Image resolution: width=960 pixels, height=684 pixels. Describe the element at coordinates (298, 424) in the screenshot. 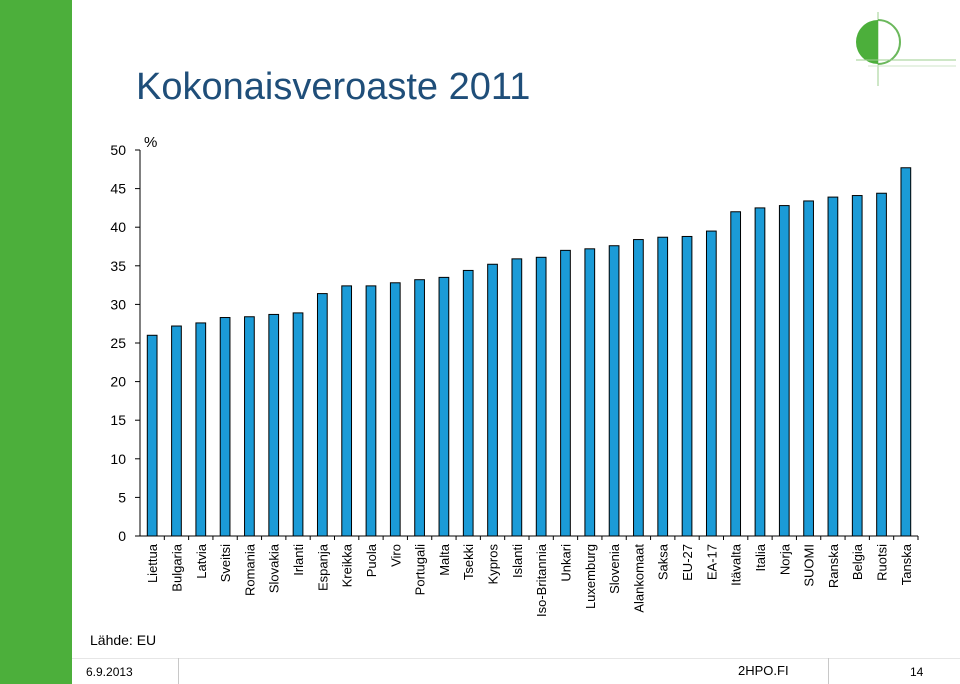

I see `bar-irlanti` at that location.